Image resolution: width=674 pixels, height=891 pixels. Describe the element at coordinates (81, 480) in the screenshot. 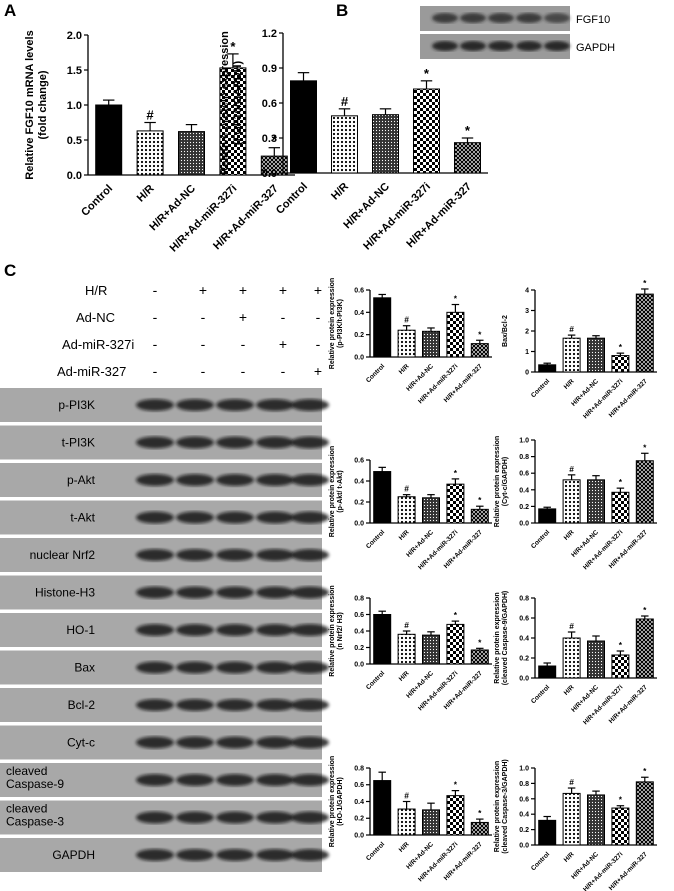

I see `blot-label: p-Akt` at that location.